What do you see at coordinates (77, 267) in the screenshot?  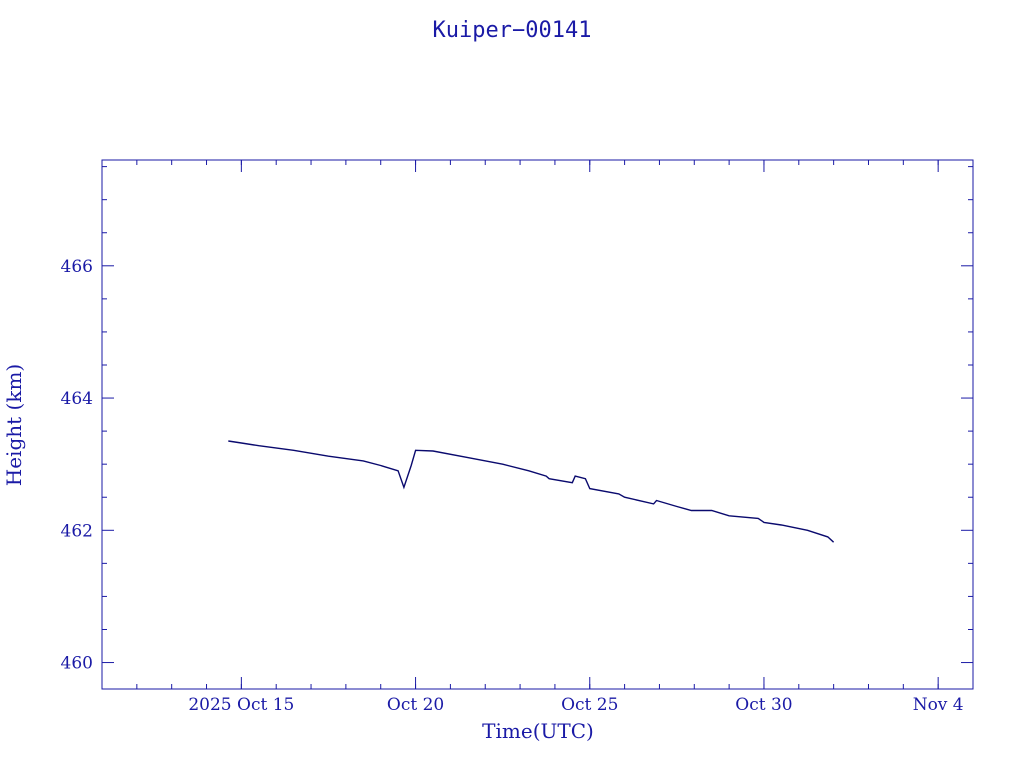 I see `y-tick-label: 466` at bounding box center [77, 267].